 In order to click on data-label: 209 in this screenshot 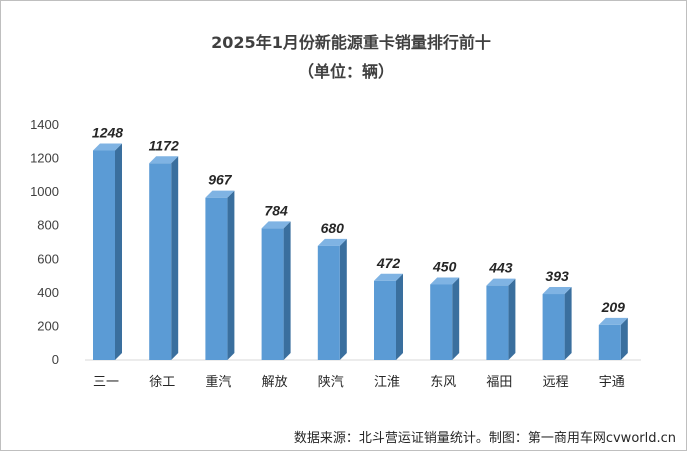, I will do `click(613, 307)`.